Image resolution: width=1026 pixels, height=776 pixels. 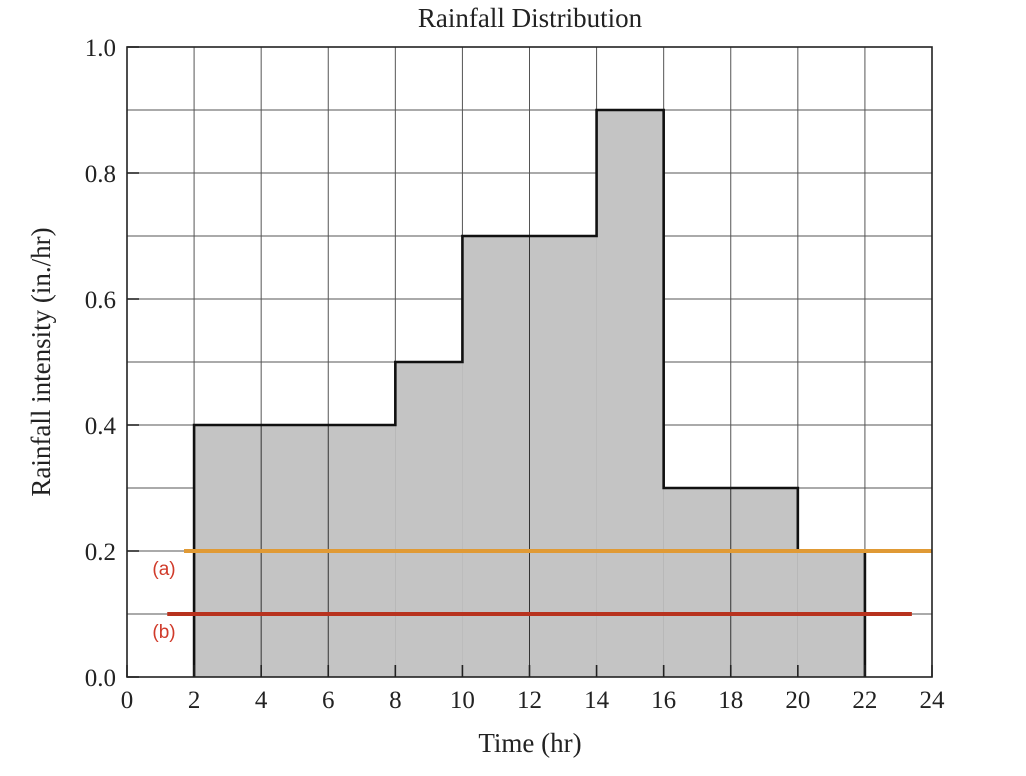 What do you see at coordinates (542, 596) in the screenshot?
I see `reference-lines: (a) (b)` at bounding box center [542, 596].